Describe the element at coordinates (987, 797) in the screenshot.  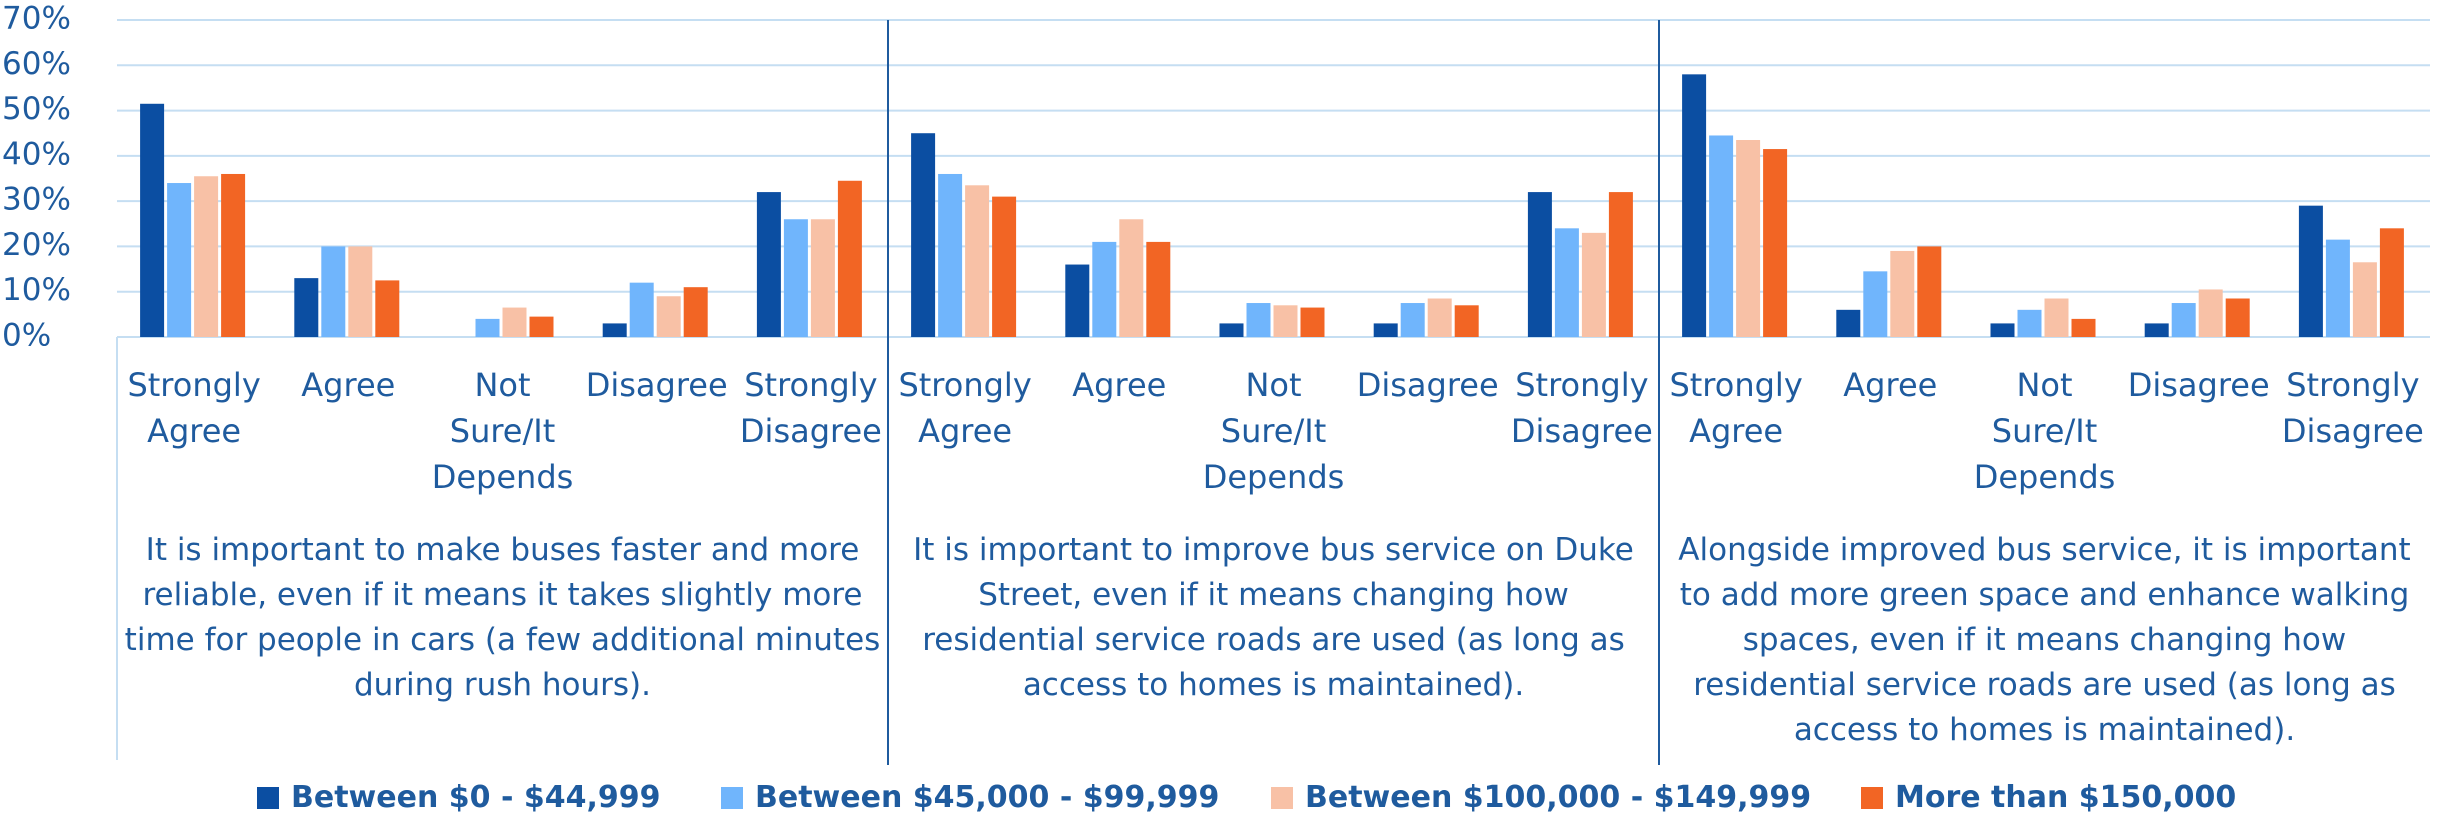
I see `legend-label: Between $45,000 - $99,999` at that location.